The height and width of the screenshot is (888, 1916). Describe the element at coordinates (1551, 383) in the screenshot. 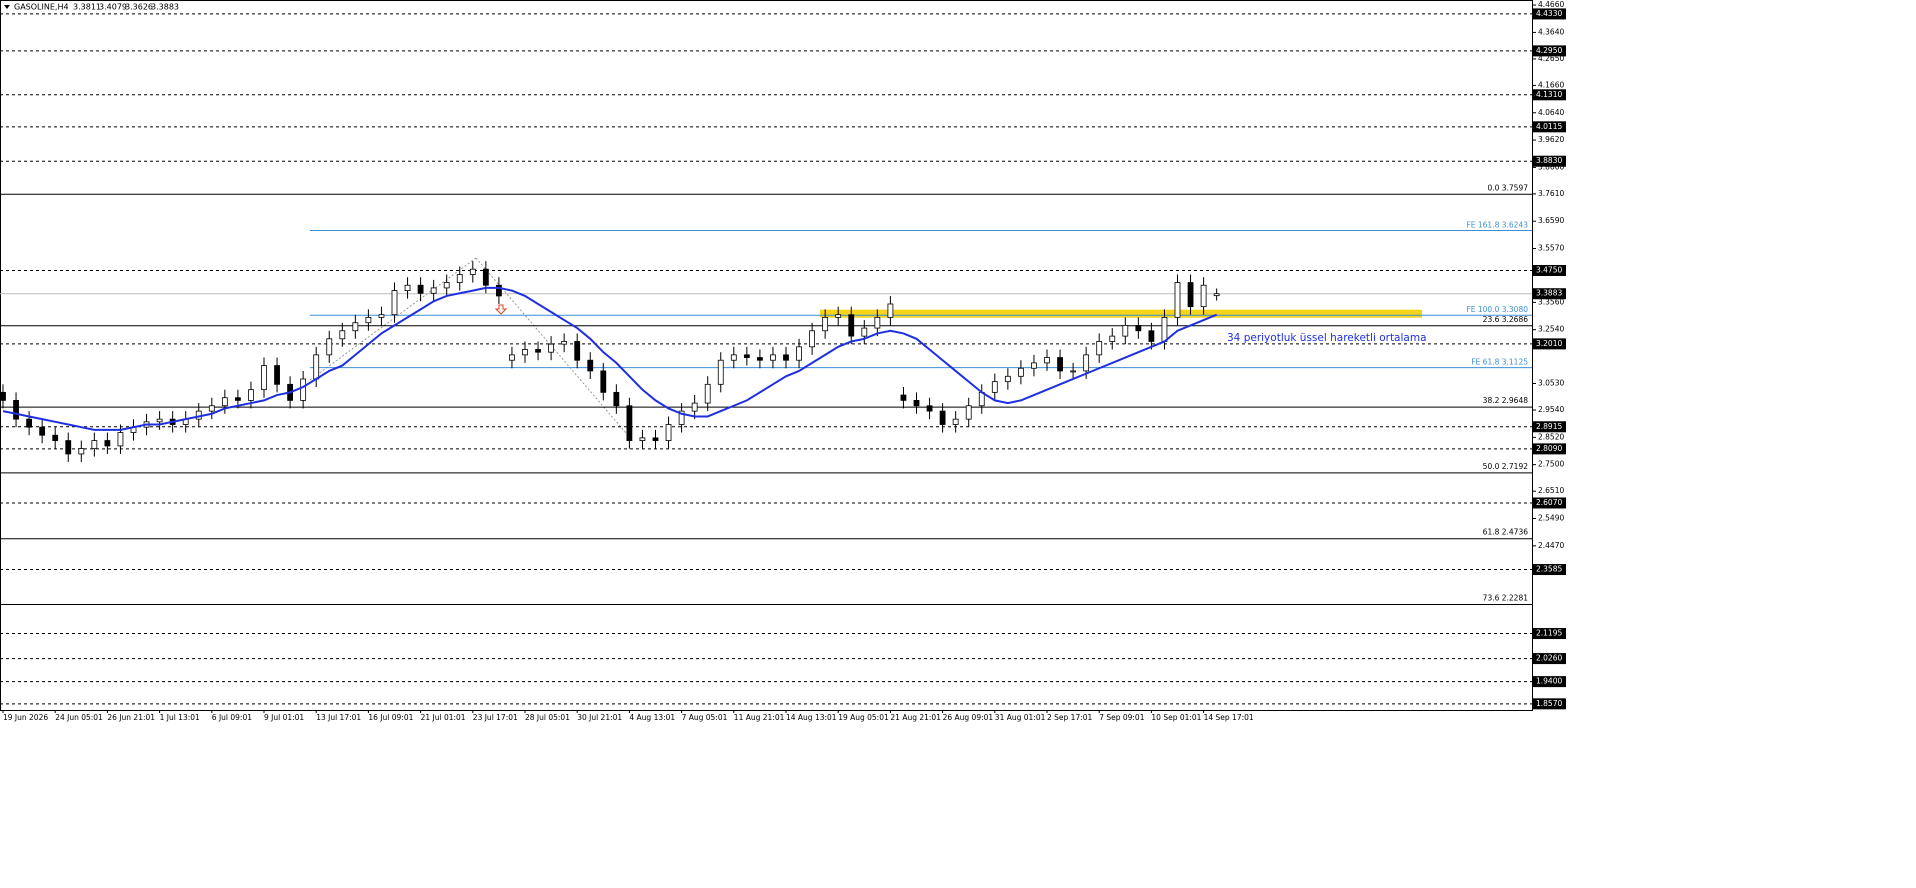

I see `y-tick-label: 3.0530` at that location.